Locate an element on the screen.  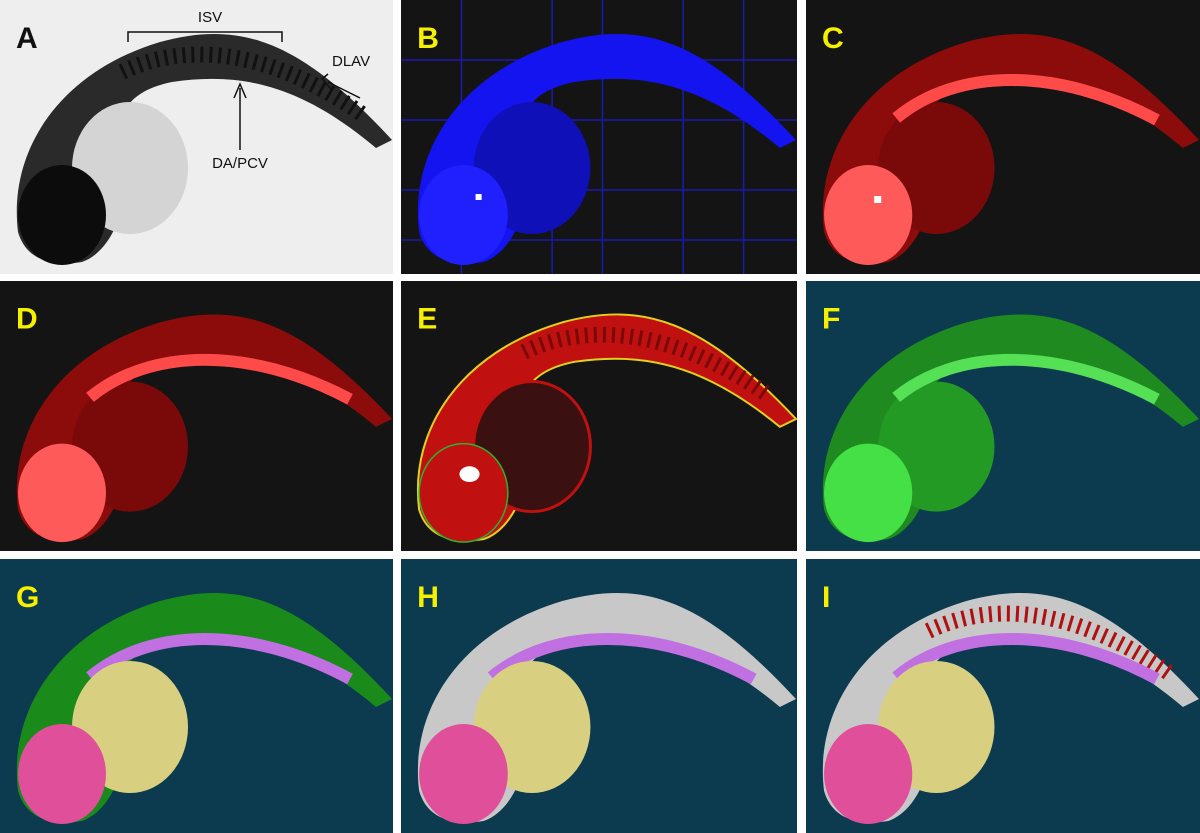
panel: ISV DLAV DA/PCV A is located at coordinates (196, 137).